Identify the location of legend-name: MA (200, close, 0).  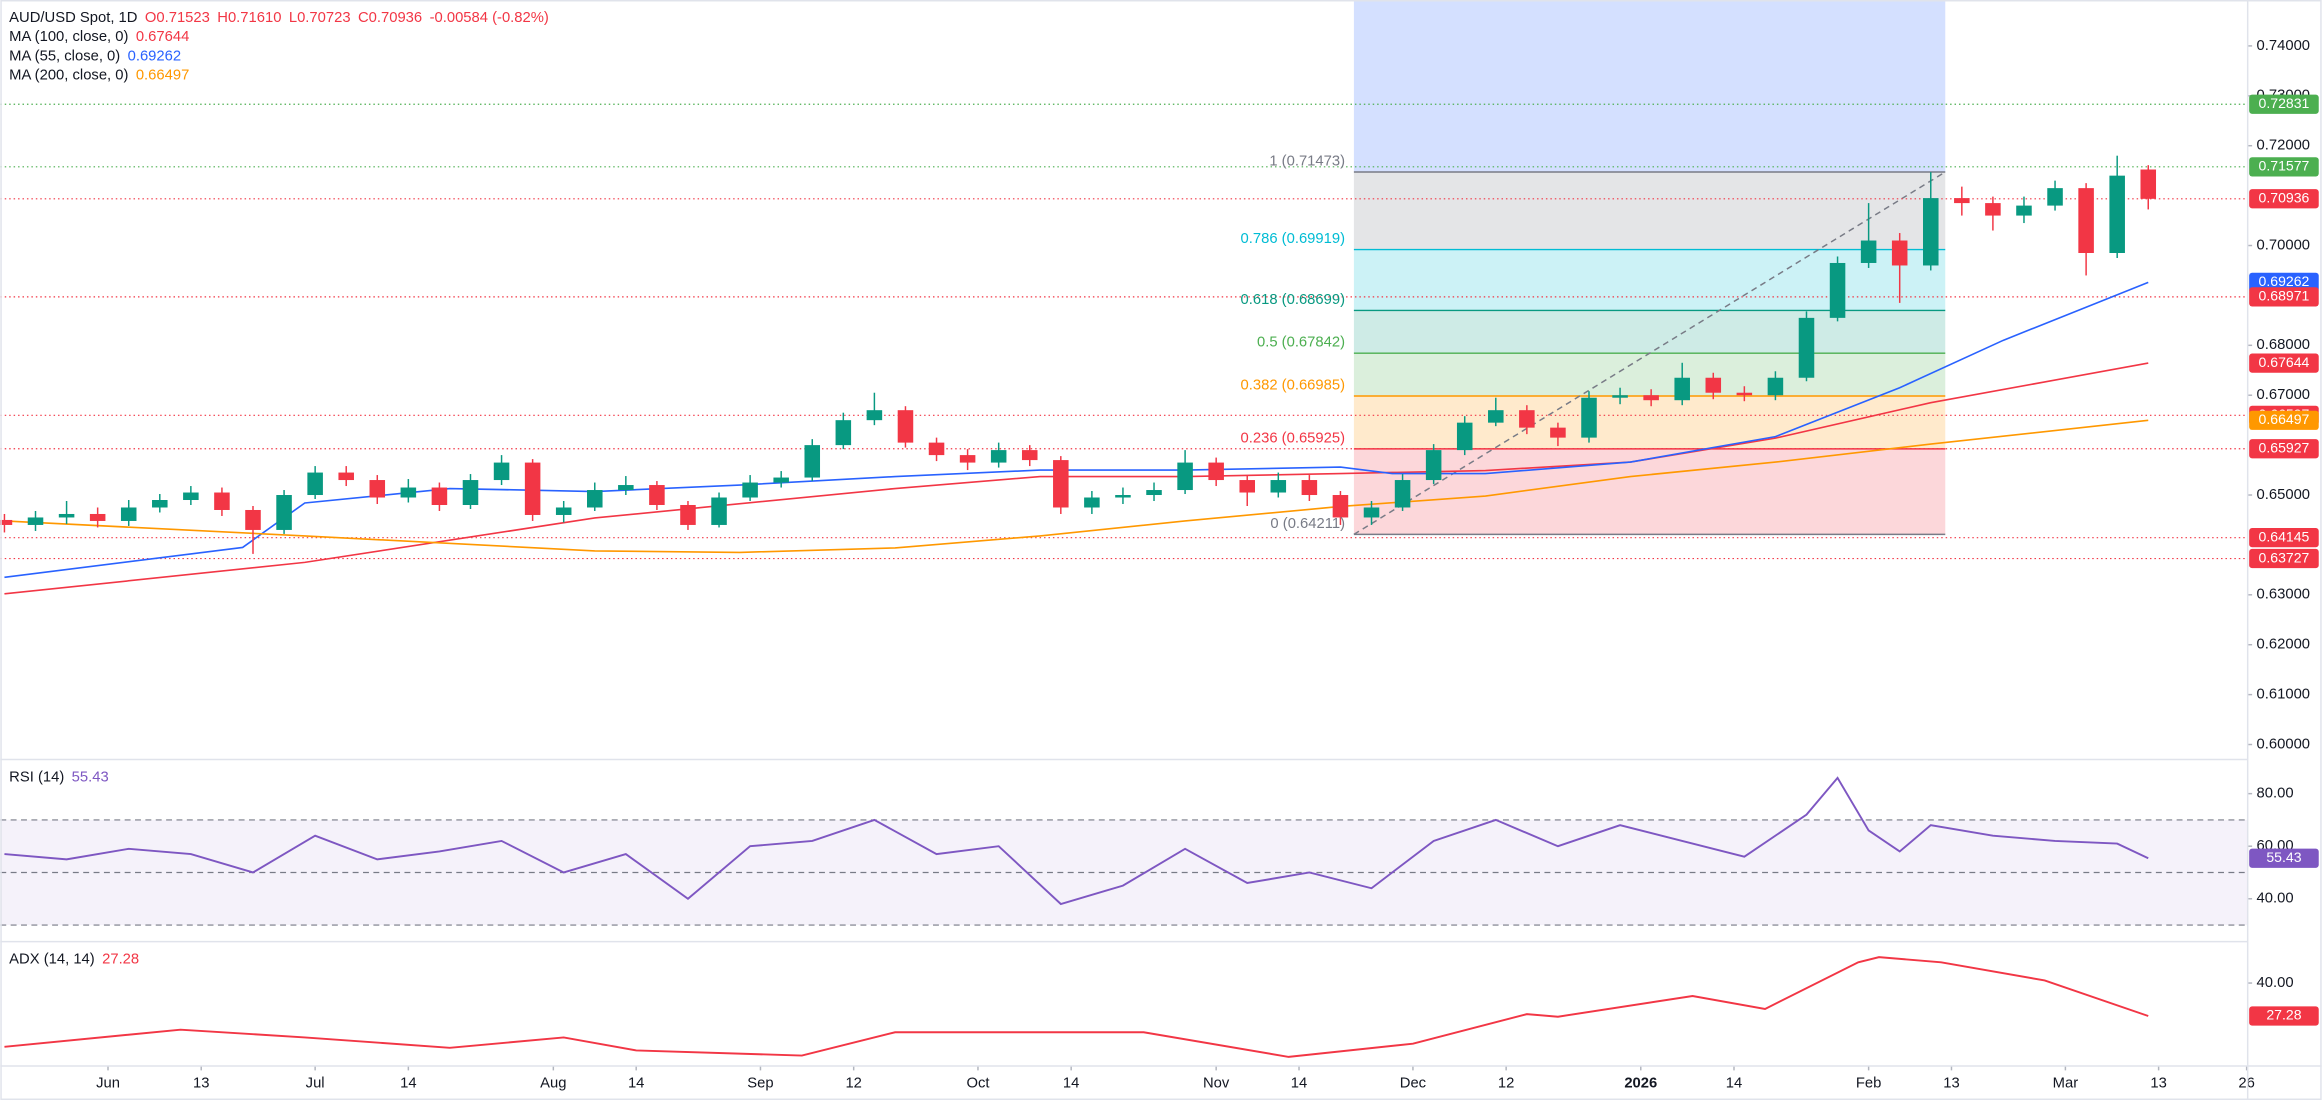
(68, 75).